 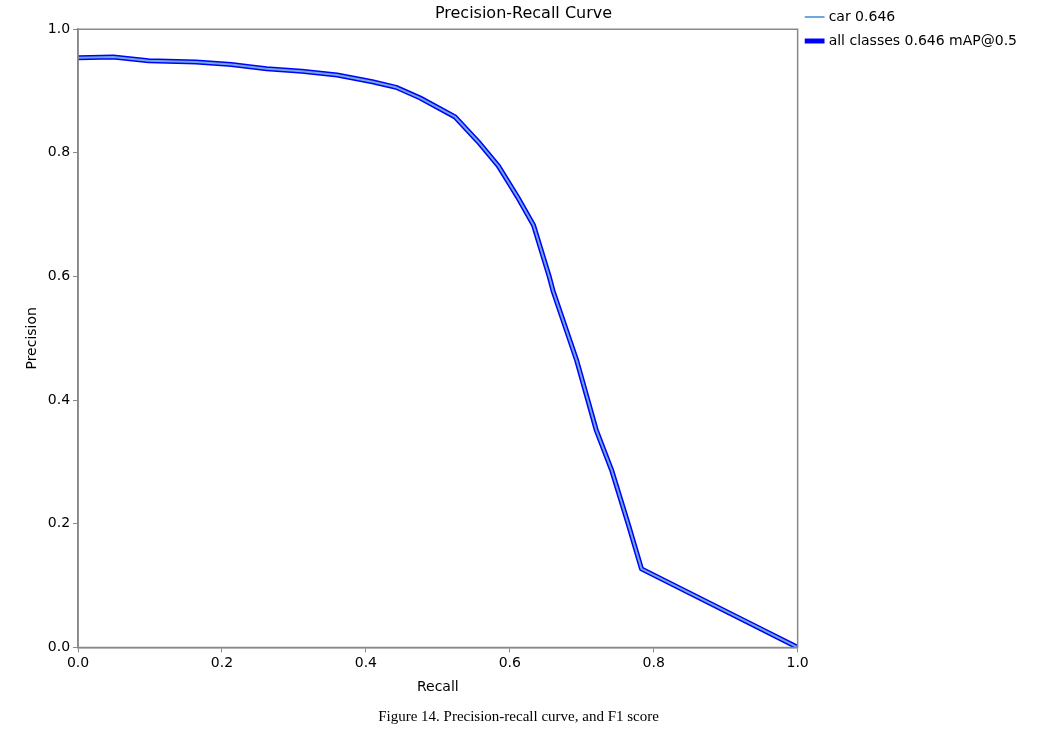 What do you see at coordinates (59, 27) in the screenshot?
I see `y-tick-label: 1.0` at bounding box center [59, 27].